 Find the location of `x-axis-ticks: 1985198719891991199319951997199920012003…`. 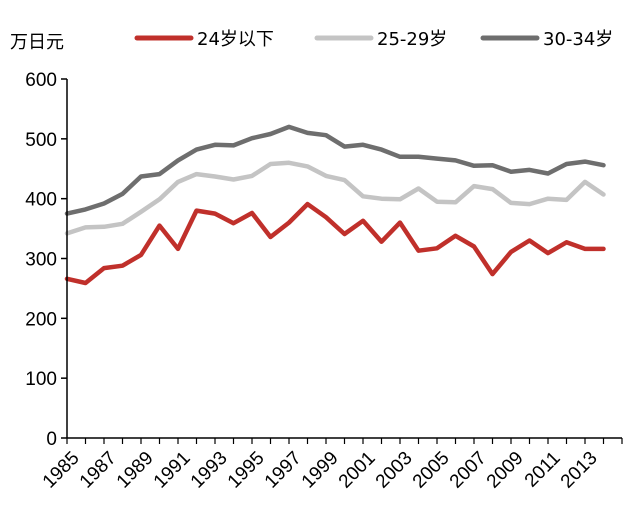

x-axis-ticks: 1985198719891991199319951997199920012003… is located at coordinates (331, 465).